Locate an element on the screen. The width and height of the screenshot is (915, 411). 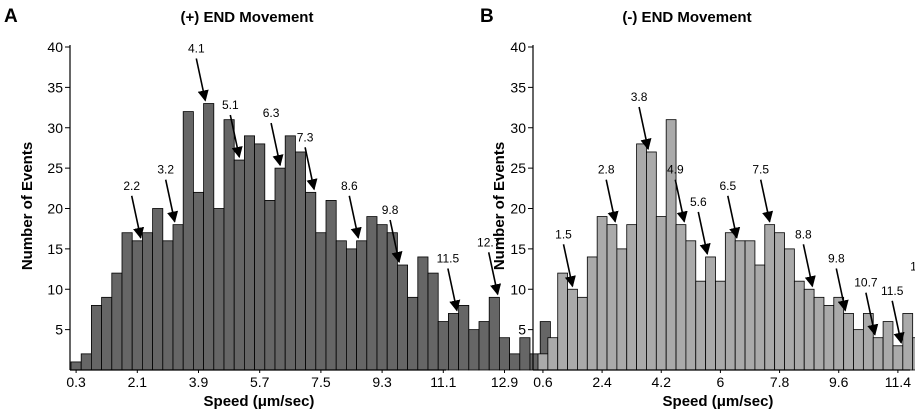
panel-a-peak-label: 8.6 is located at coordinates (349, 186).